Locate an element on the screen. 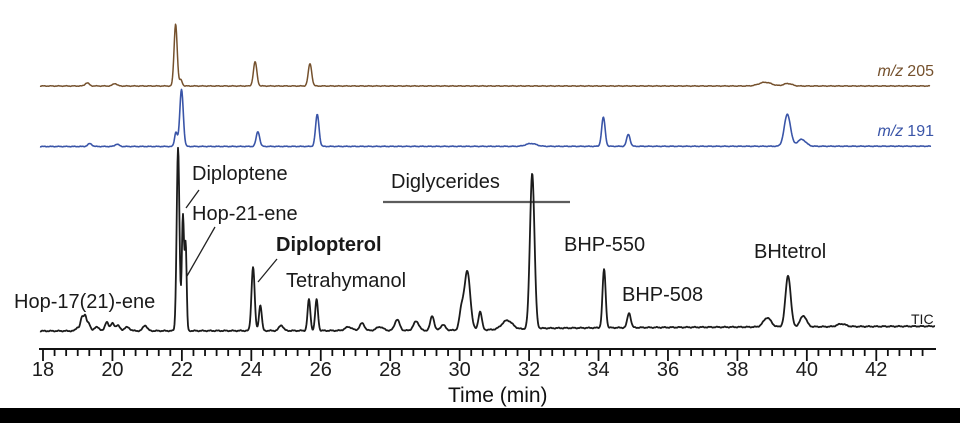 This screenshot has height=423, width=960. x-tick-label: 38 is located at coordinates (737, 370).